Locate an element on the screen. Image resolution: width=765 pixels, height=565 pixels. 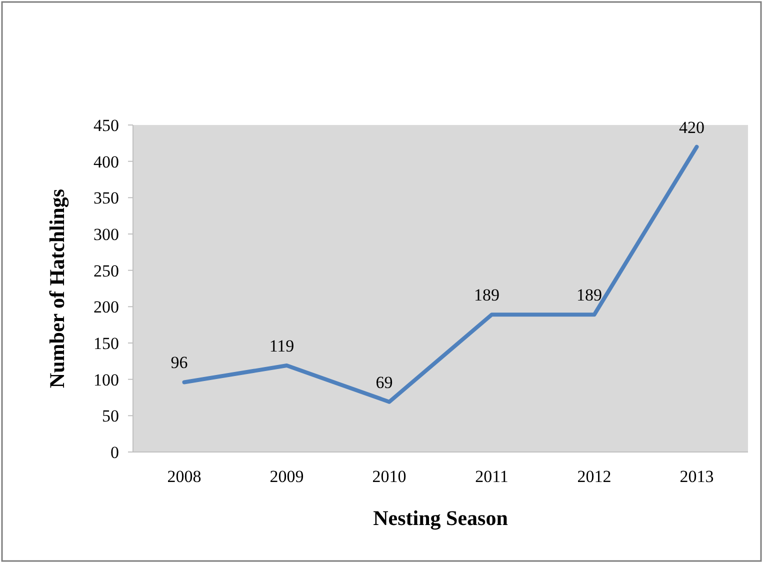
y-tick-label: 400 is located at coordinates (106, 162).